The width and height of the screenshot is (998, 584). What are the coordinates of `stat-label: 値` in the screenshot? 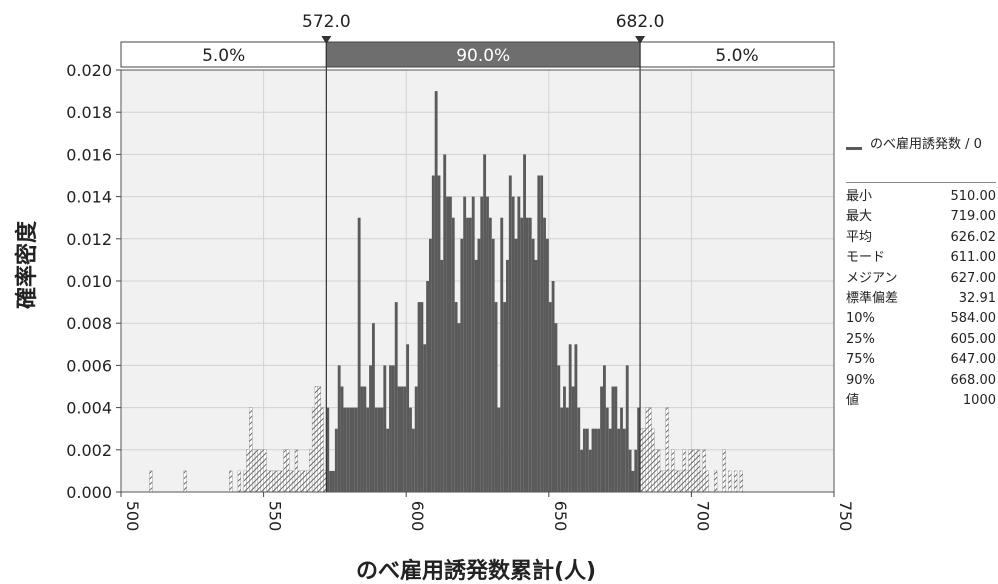 It's located at (853, 400).